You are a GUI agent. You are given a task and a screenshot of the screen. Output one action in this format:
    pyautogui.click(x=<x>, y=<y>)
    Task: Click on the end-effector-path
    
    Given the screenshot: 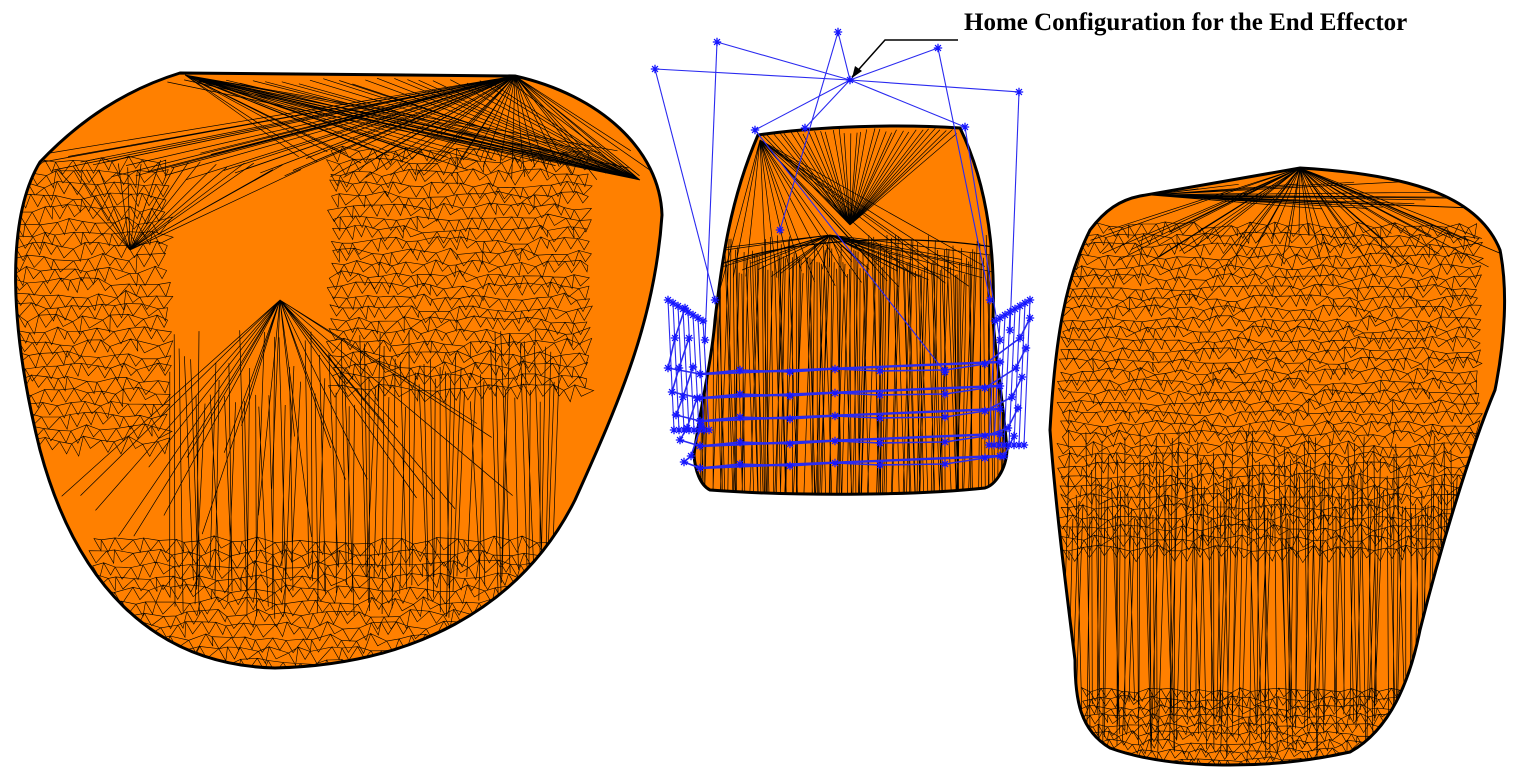 What is the action you would take?
    pyautogui.click(x=842, y=250)
    